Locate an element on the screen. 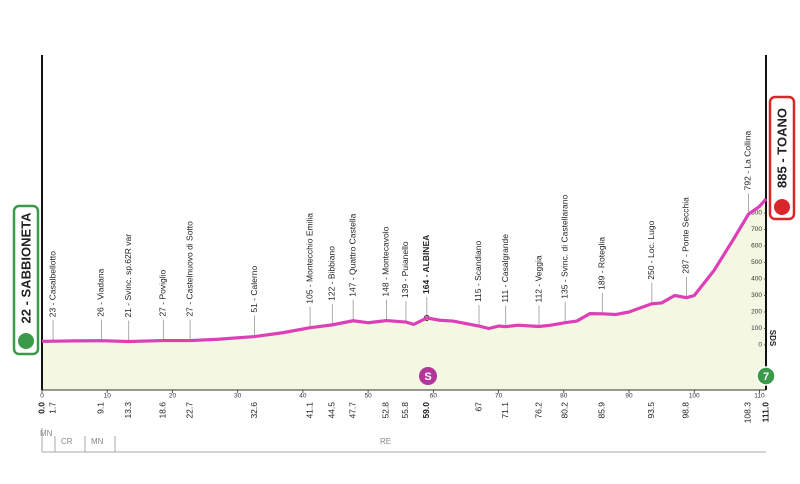  y-tick-label: 300 is located at coordinates (756, 295).